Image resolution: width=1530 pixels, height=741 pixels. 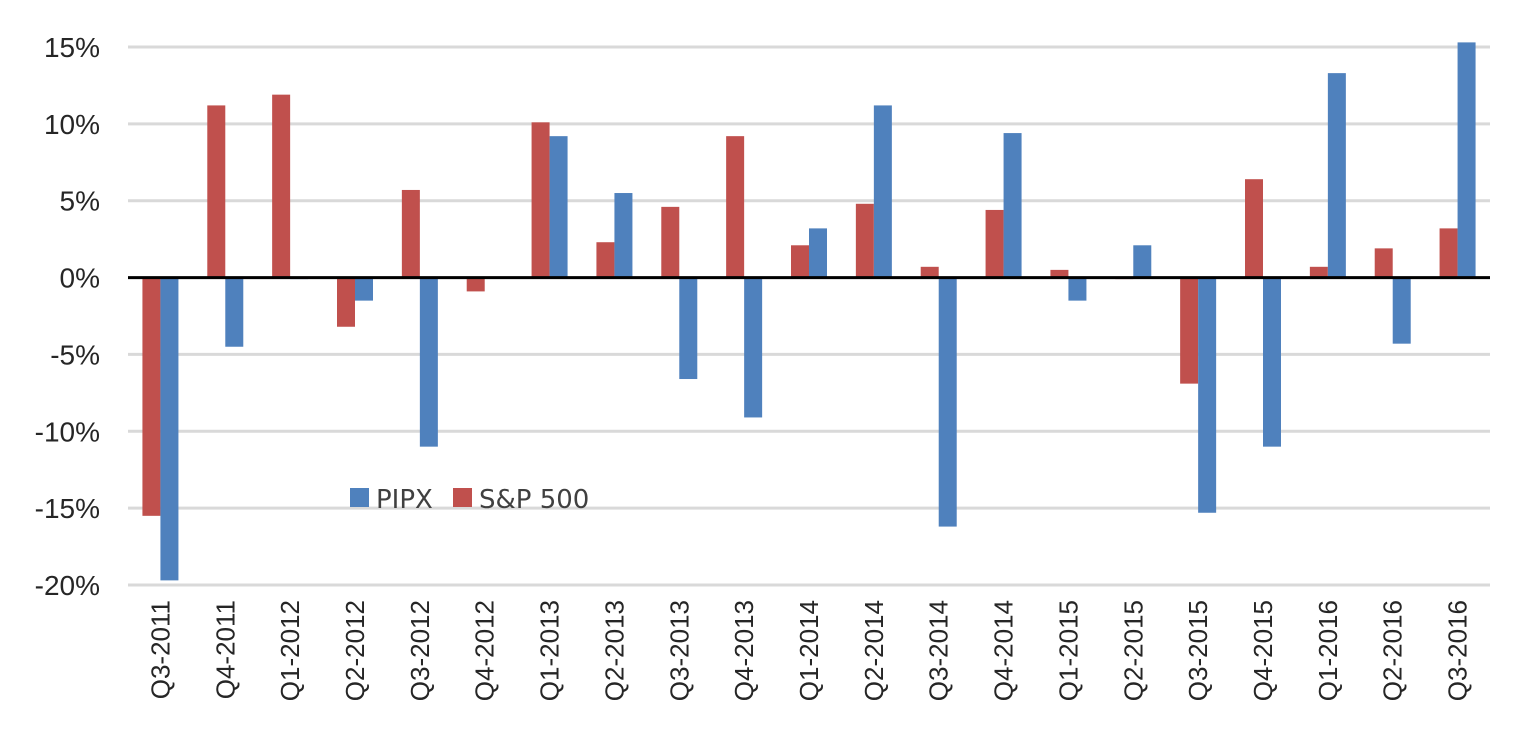 I want to click on x-tick-label: Q2-2014, so click(x=874, y=650).